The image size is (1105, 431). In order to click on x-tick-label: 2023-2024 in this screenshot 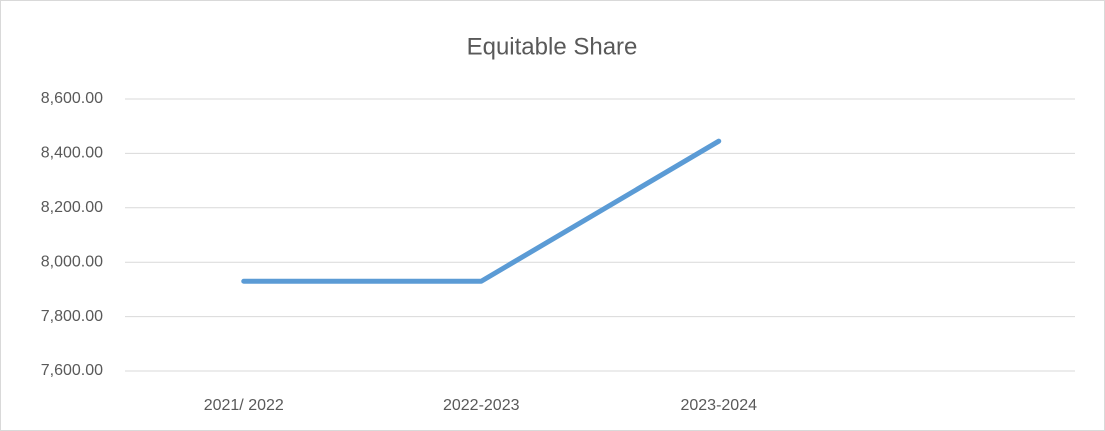, I will do `click(718, 405)`.